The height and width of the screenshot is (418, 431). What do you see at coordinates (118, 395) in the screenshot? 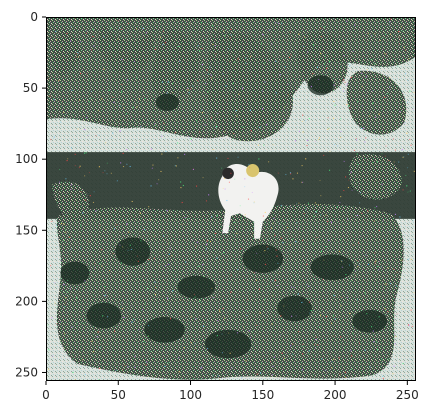
I see `x-tick-label: 50` at bounding box center [118, 395].